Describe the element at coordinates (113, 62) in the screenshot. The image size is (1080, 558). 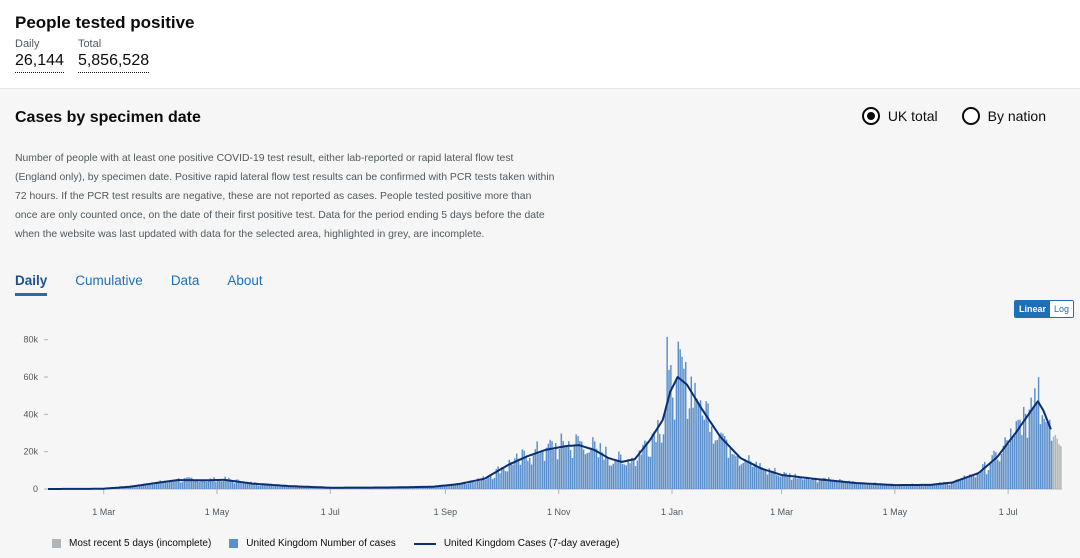
I see `stat-total-value: 5,856,528` at that location.